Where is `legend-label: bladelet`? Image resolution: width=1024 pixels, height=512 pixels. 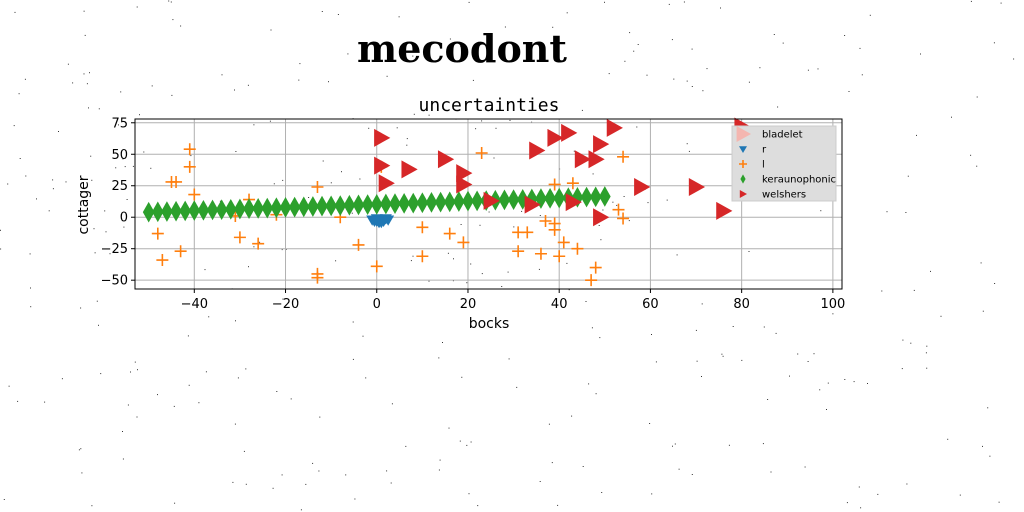 legend-label: bladelet is located at coordinates (782, 135).